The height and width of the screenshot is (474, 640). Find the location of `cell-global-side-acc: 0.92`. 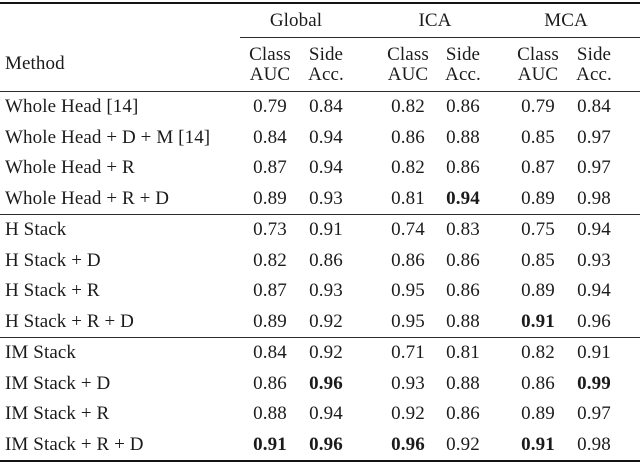

cell-global-side-acc: 0.92 is located at coordinates (326, 321).